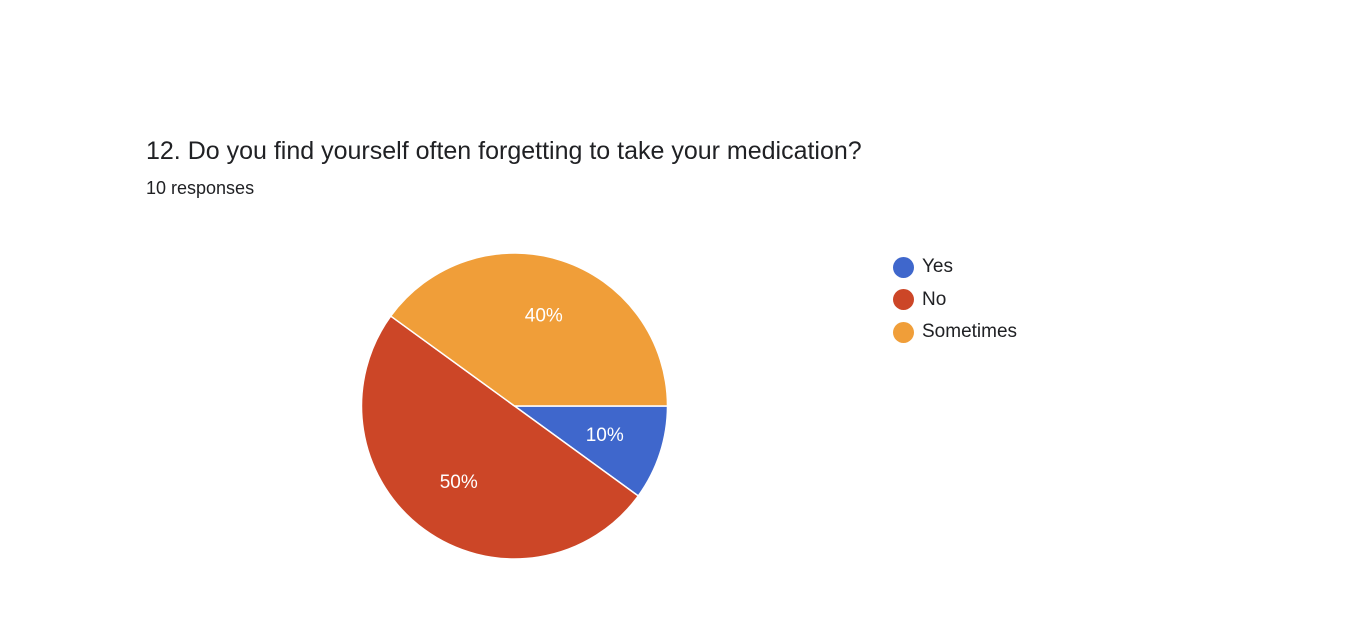 Image resolution: width=1366 pixels, height=638 pixels. Describe the element at coordinates (903, 267) in the screenshot. I see `legend-swatch-yes` at that location.